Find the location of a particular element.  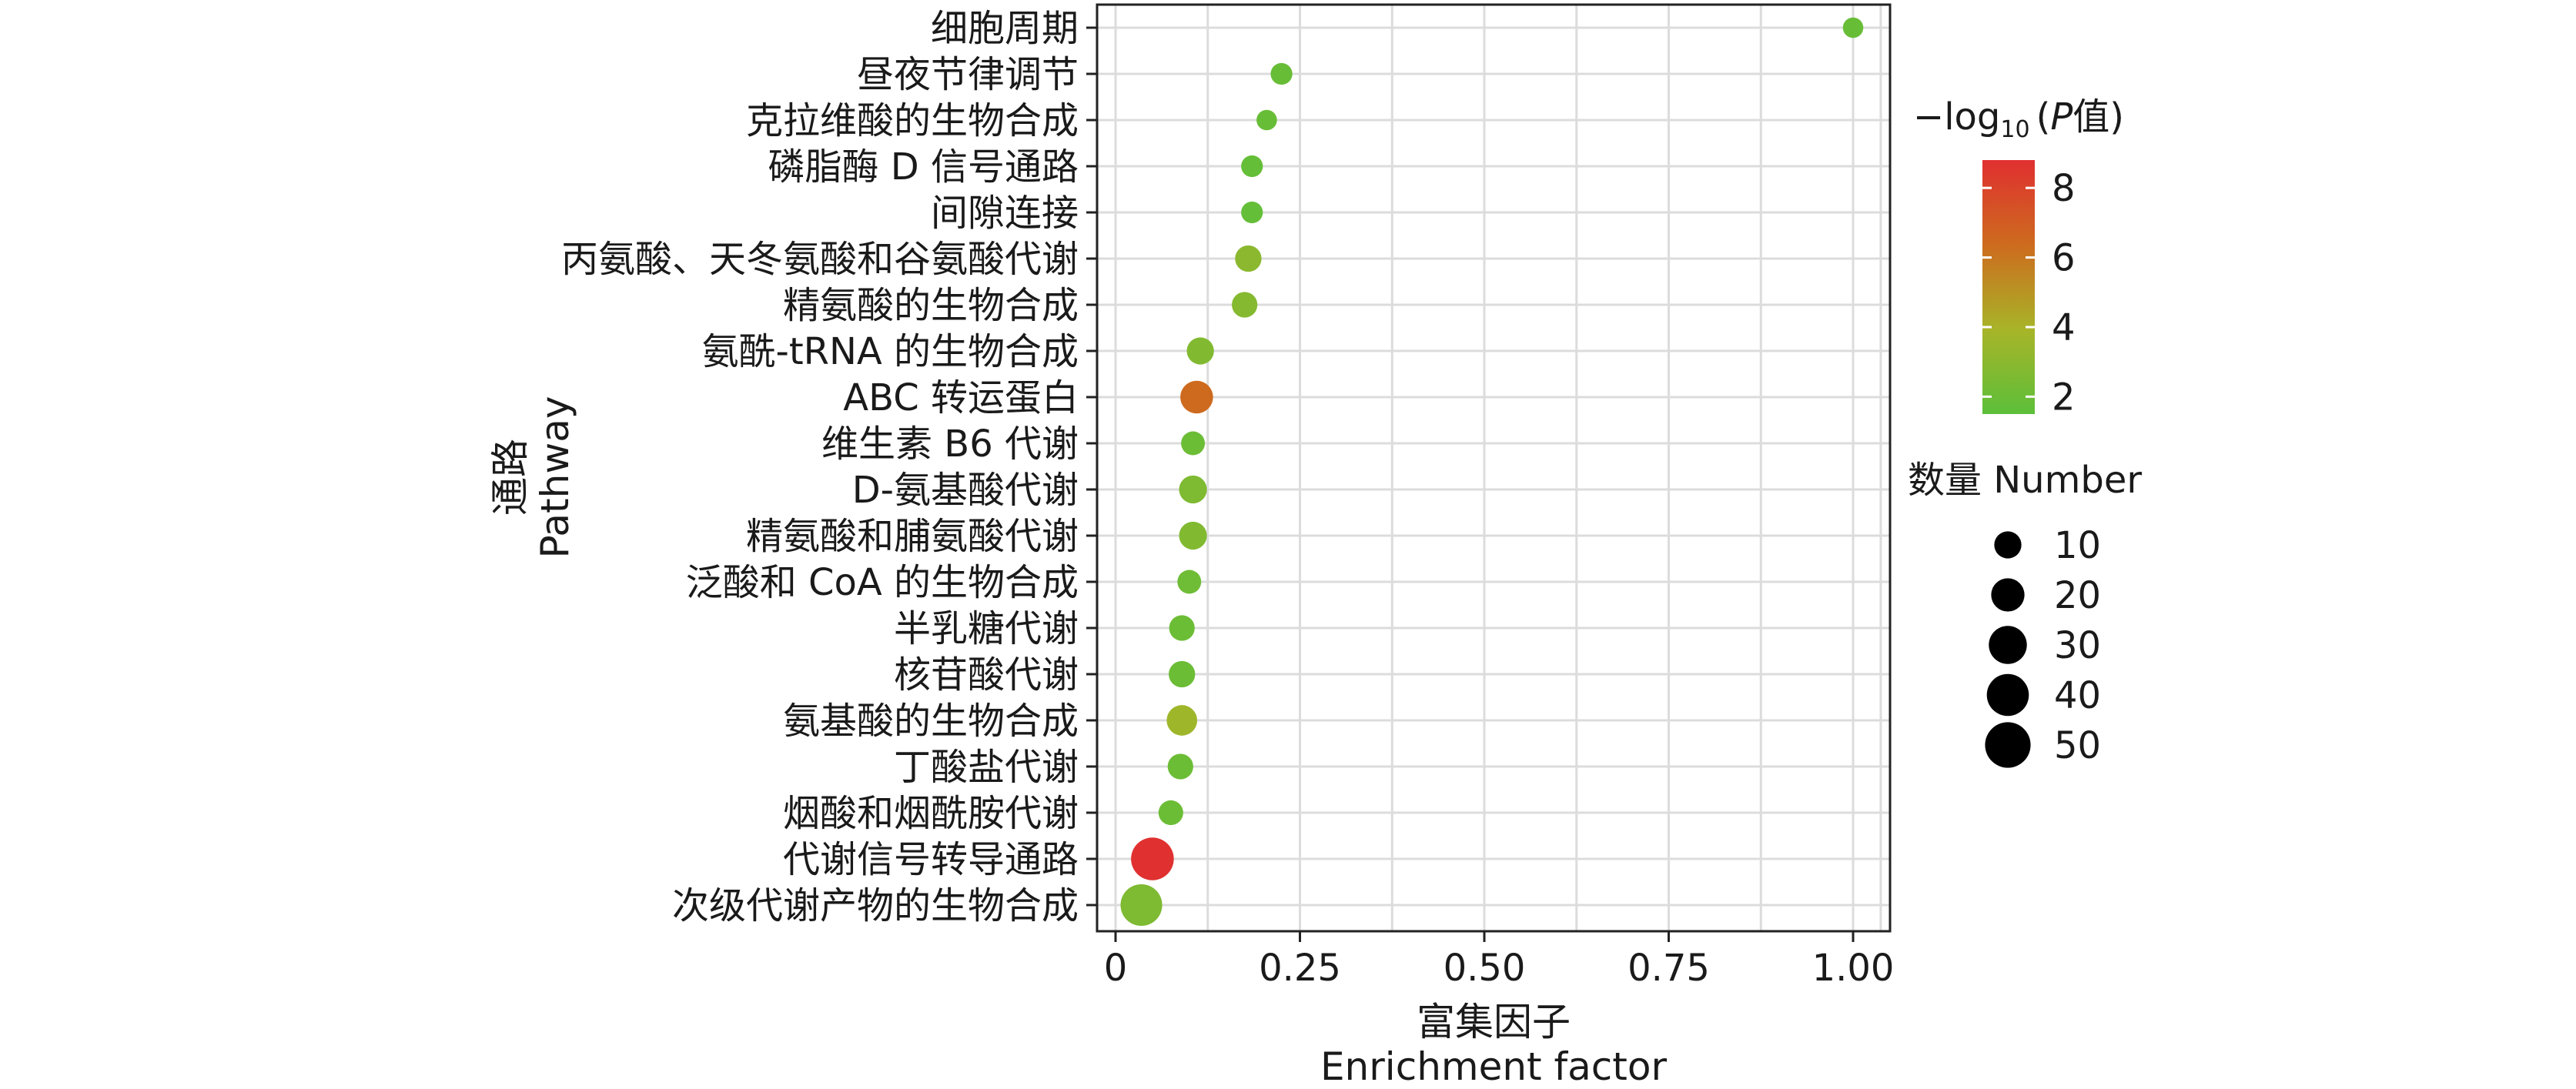

y-axis-title-en: Pathway is located at coordinates (555, 477).